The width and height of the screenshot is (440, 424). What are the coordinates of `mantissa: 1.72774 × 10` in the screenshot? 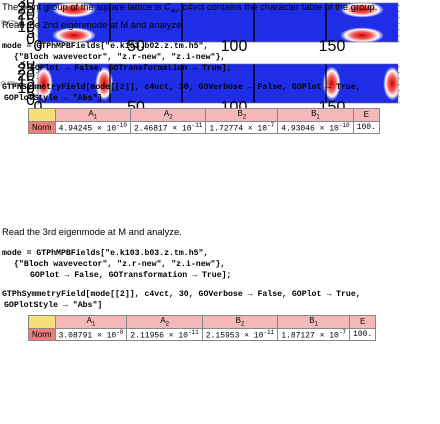 It's located at (238, 129).